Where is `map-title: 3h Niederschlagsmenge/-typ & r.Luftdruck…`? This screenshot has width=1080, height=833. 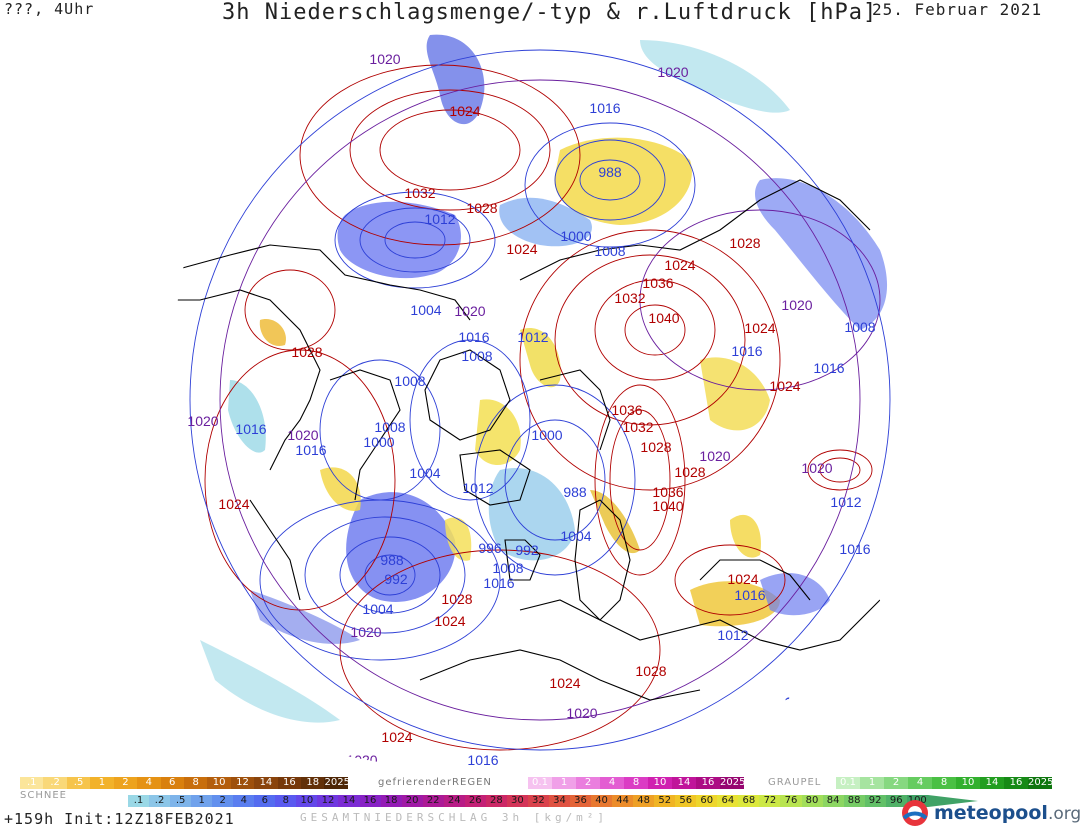 map-title: 3h Niederschlagsmenge/-typ & r.Luftdruck… is located at coordinates (550, 12).